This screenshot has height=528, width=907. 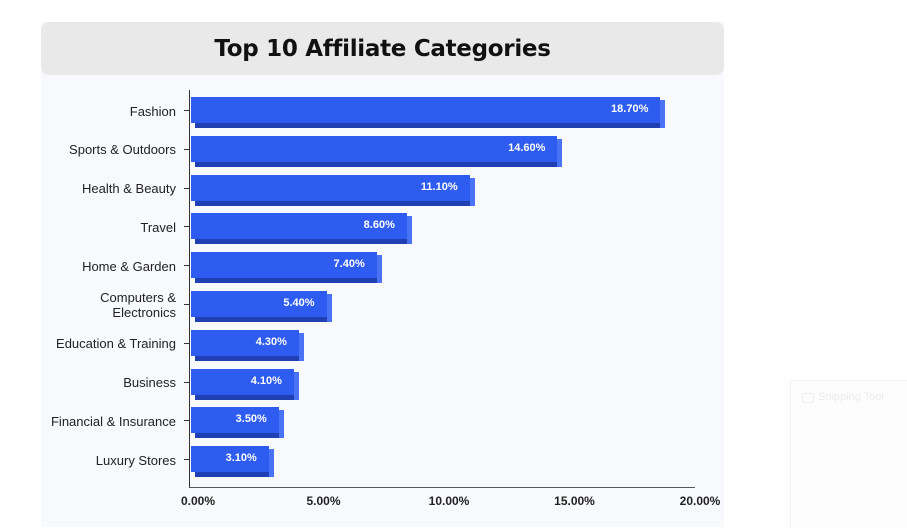 I want to click on bar-value-label: 14.60%, so click(x=527, y=147).